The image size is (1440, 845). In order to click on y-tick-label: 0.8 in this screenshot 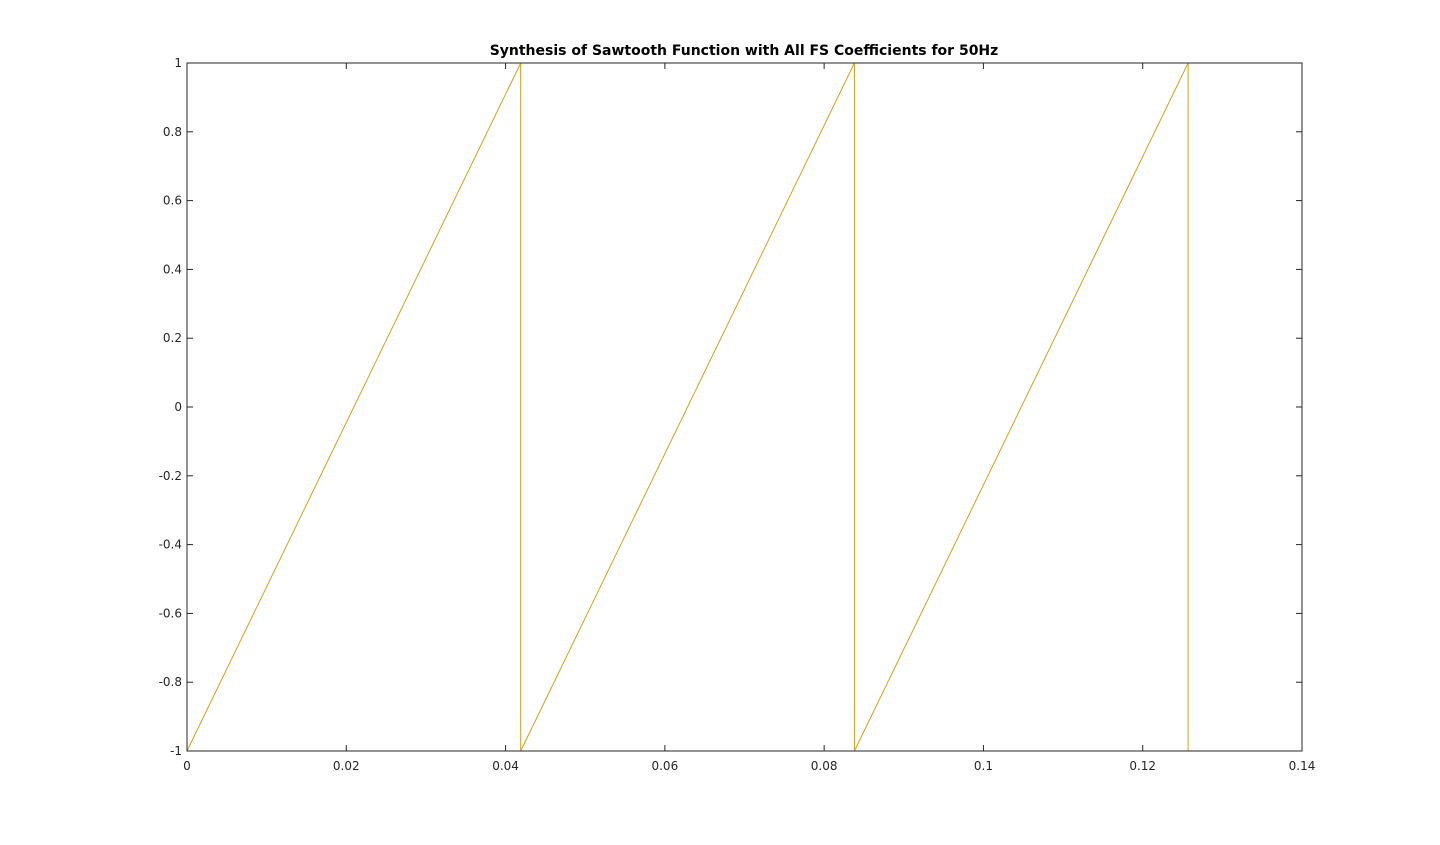, I will do `click(172, 132)`.